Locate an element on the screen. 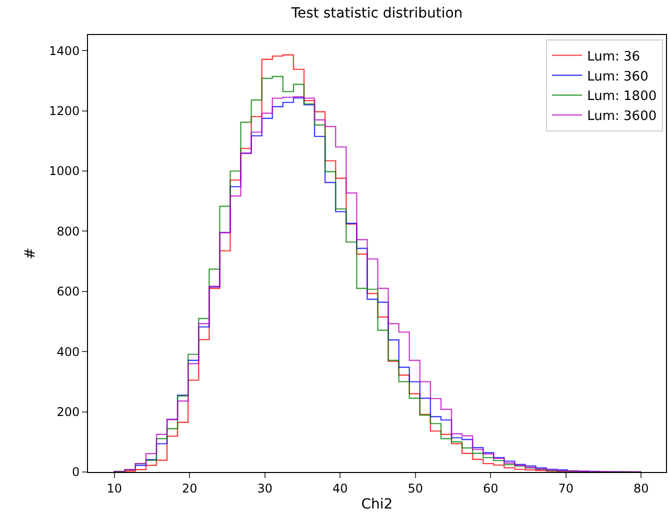  y-tick-label: 800 is located at coordinates (68, 231).